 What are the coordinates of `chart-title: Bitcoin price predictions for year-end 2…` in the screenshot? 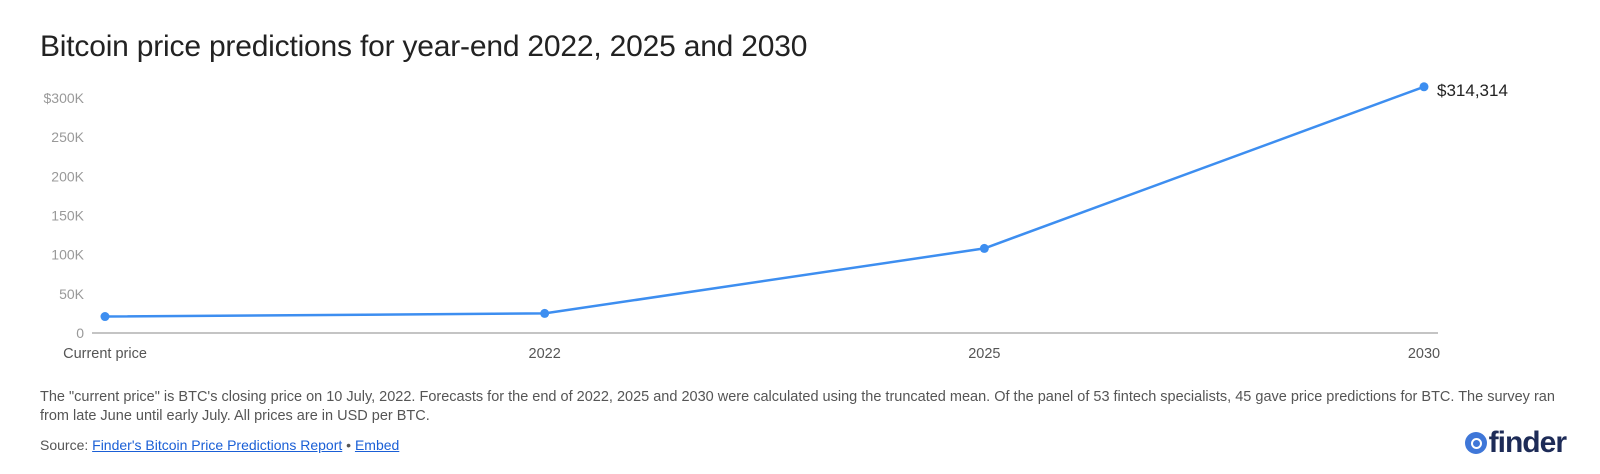 It's located at (424, 46).